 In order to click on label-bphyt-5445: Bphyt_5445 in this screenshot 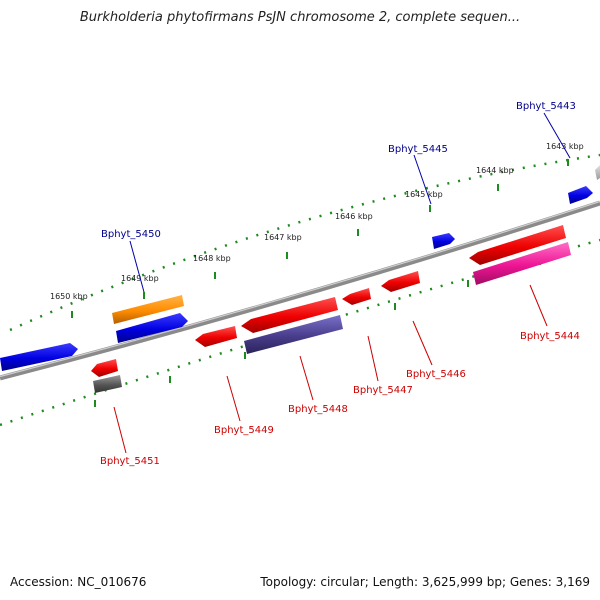, I will do `click(418, 149)`.